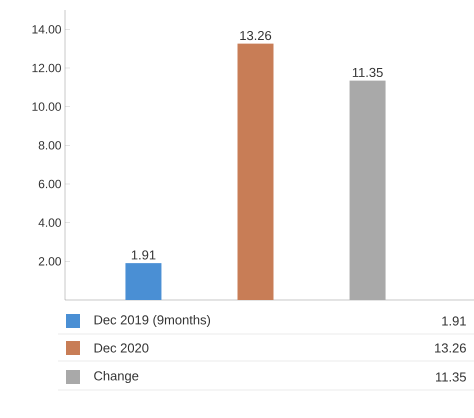 Image resolution: width=474 pixels, height=418 pixels. Describe the element at coordinates (152, 321) in the screenshot. I see `legend-label: Dec 2019 (9months)` at that location.